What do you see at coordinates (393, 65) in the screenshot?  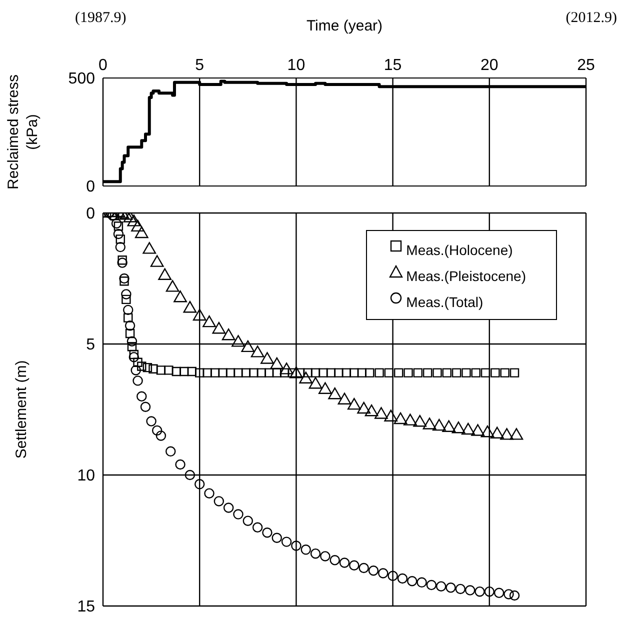 I see `x-tick-label: 15` at bounding box center [393, 65].